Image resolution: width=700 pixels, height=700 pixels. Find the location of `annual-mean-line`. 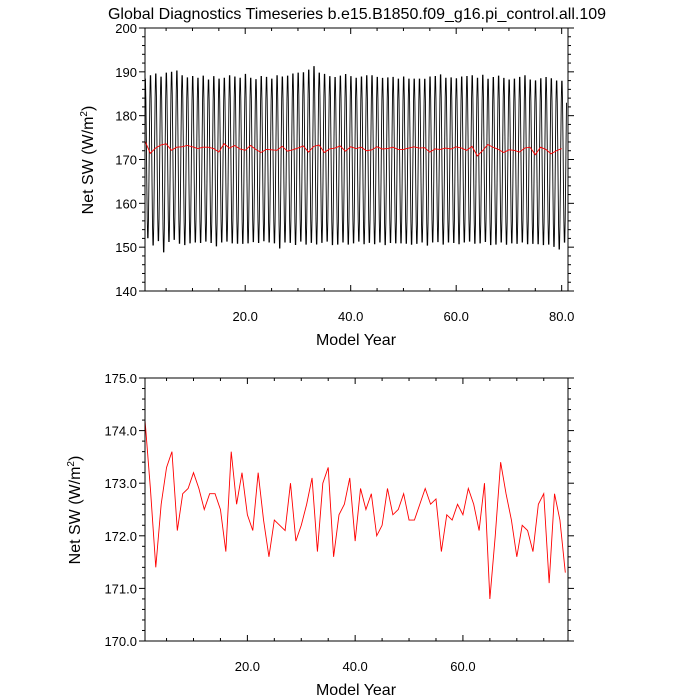

annual-mean-line is located at coordinates (353, 148).